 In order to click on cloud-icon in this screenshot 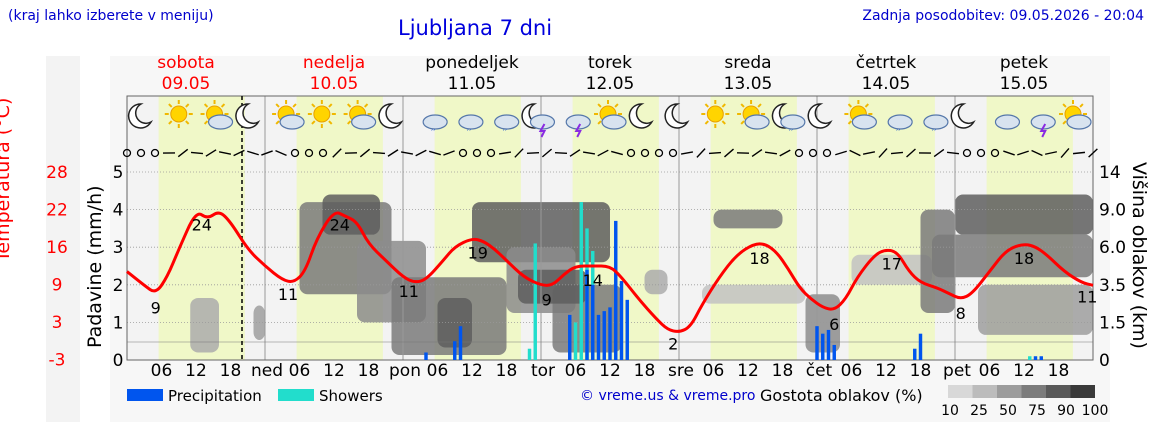, I will do `click(1007, 122)`.